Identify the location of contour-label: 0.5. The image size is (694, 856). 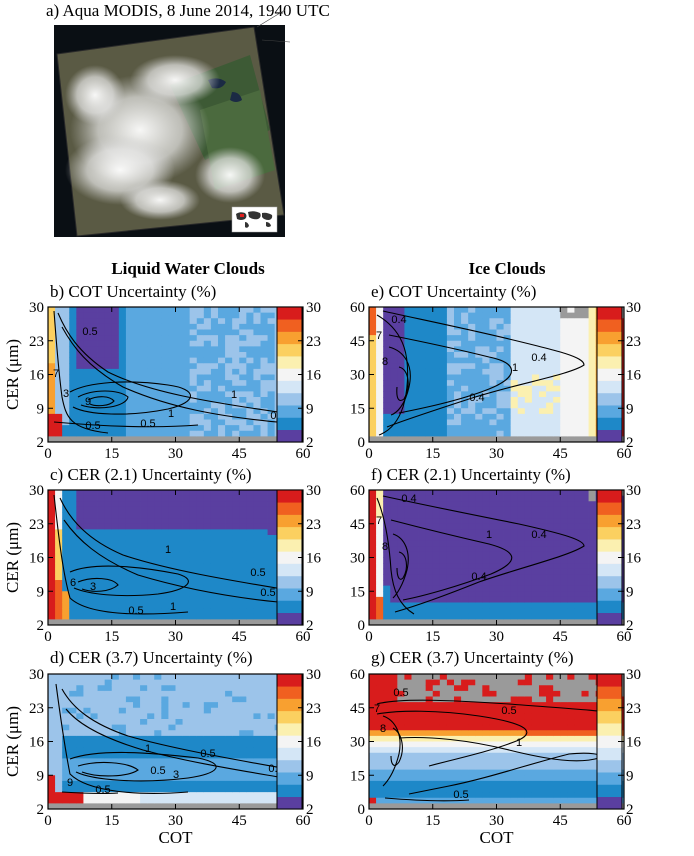
(267, 593).